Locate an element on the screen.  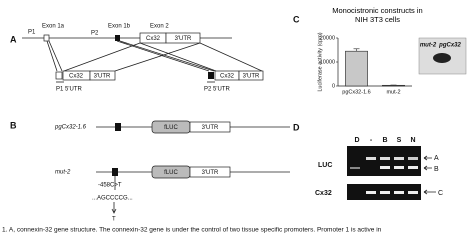
panel-label: D is located at coordinates (296, 127).